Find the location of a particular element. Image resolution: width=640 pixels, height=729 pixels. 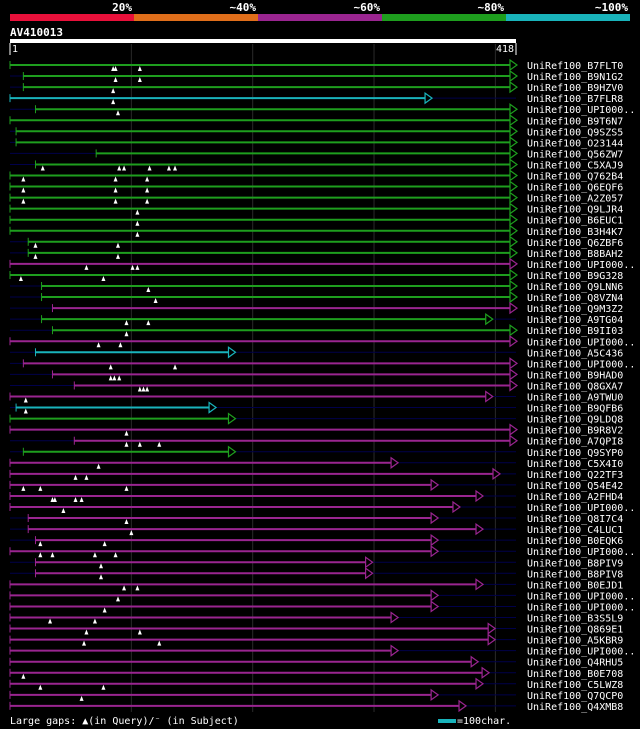

query-title: AV410013 is located at coordinates (36, 32).